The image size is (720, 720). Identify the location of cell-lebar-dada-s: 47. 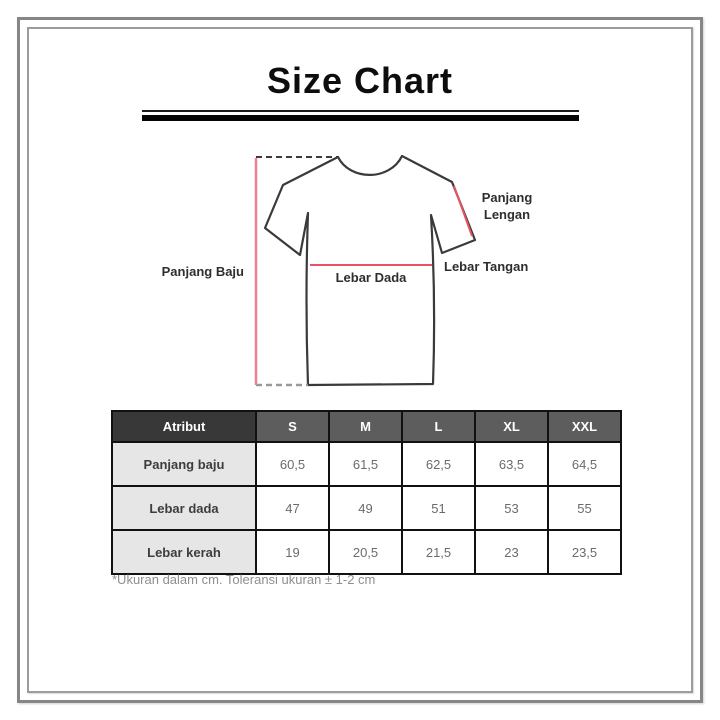
(292, 508).